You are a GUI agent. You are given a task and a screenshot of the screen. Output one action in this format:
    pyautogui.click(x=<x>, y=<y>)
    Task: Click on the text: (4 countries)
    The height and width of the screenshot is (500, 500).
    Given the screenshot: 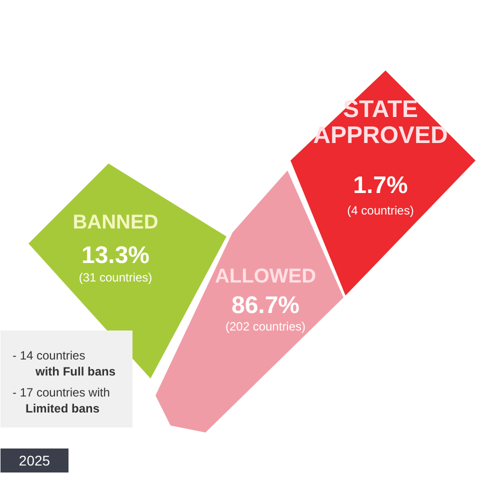 What is the action you would take?
    pyautogui.click(x=380, y=211)
    